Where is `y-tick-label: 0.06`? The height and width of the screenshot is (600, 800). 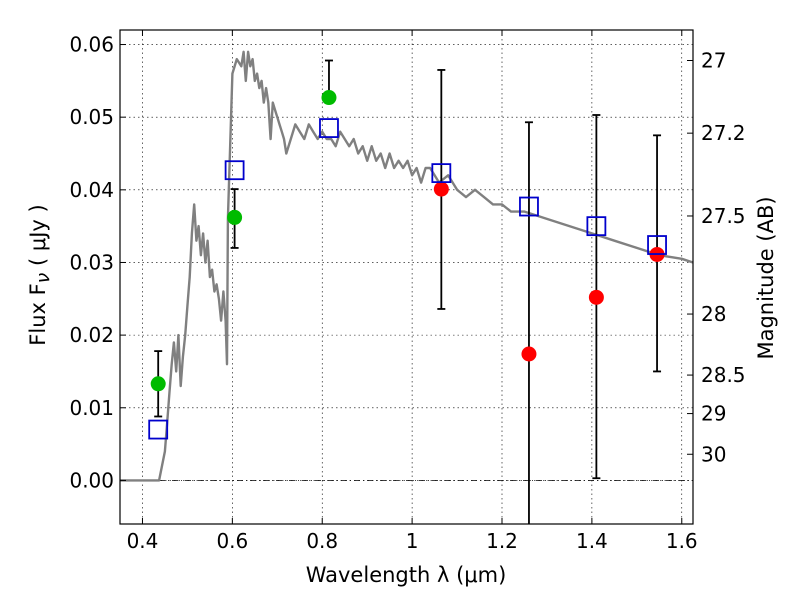 y-tick-label: 0.06 is located at coordinates (91, 45).